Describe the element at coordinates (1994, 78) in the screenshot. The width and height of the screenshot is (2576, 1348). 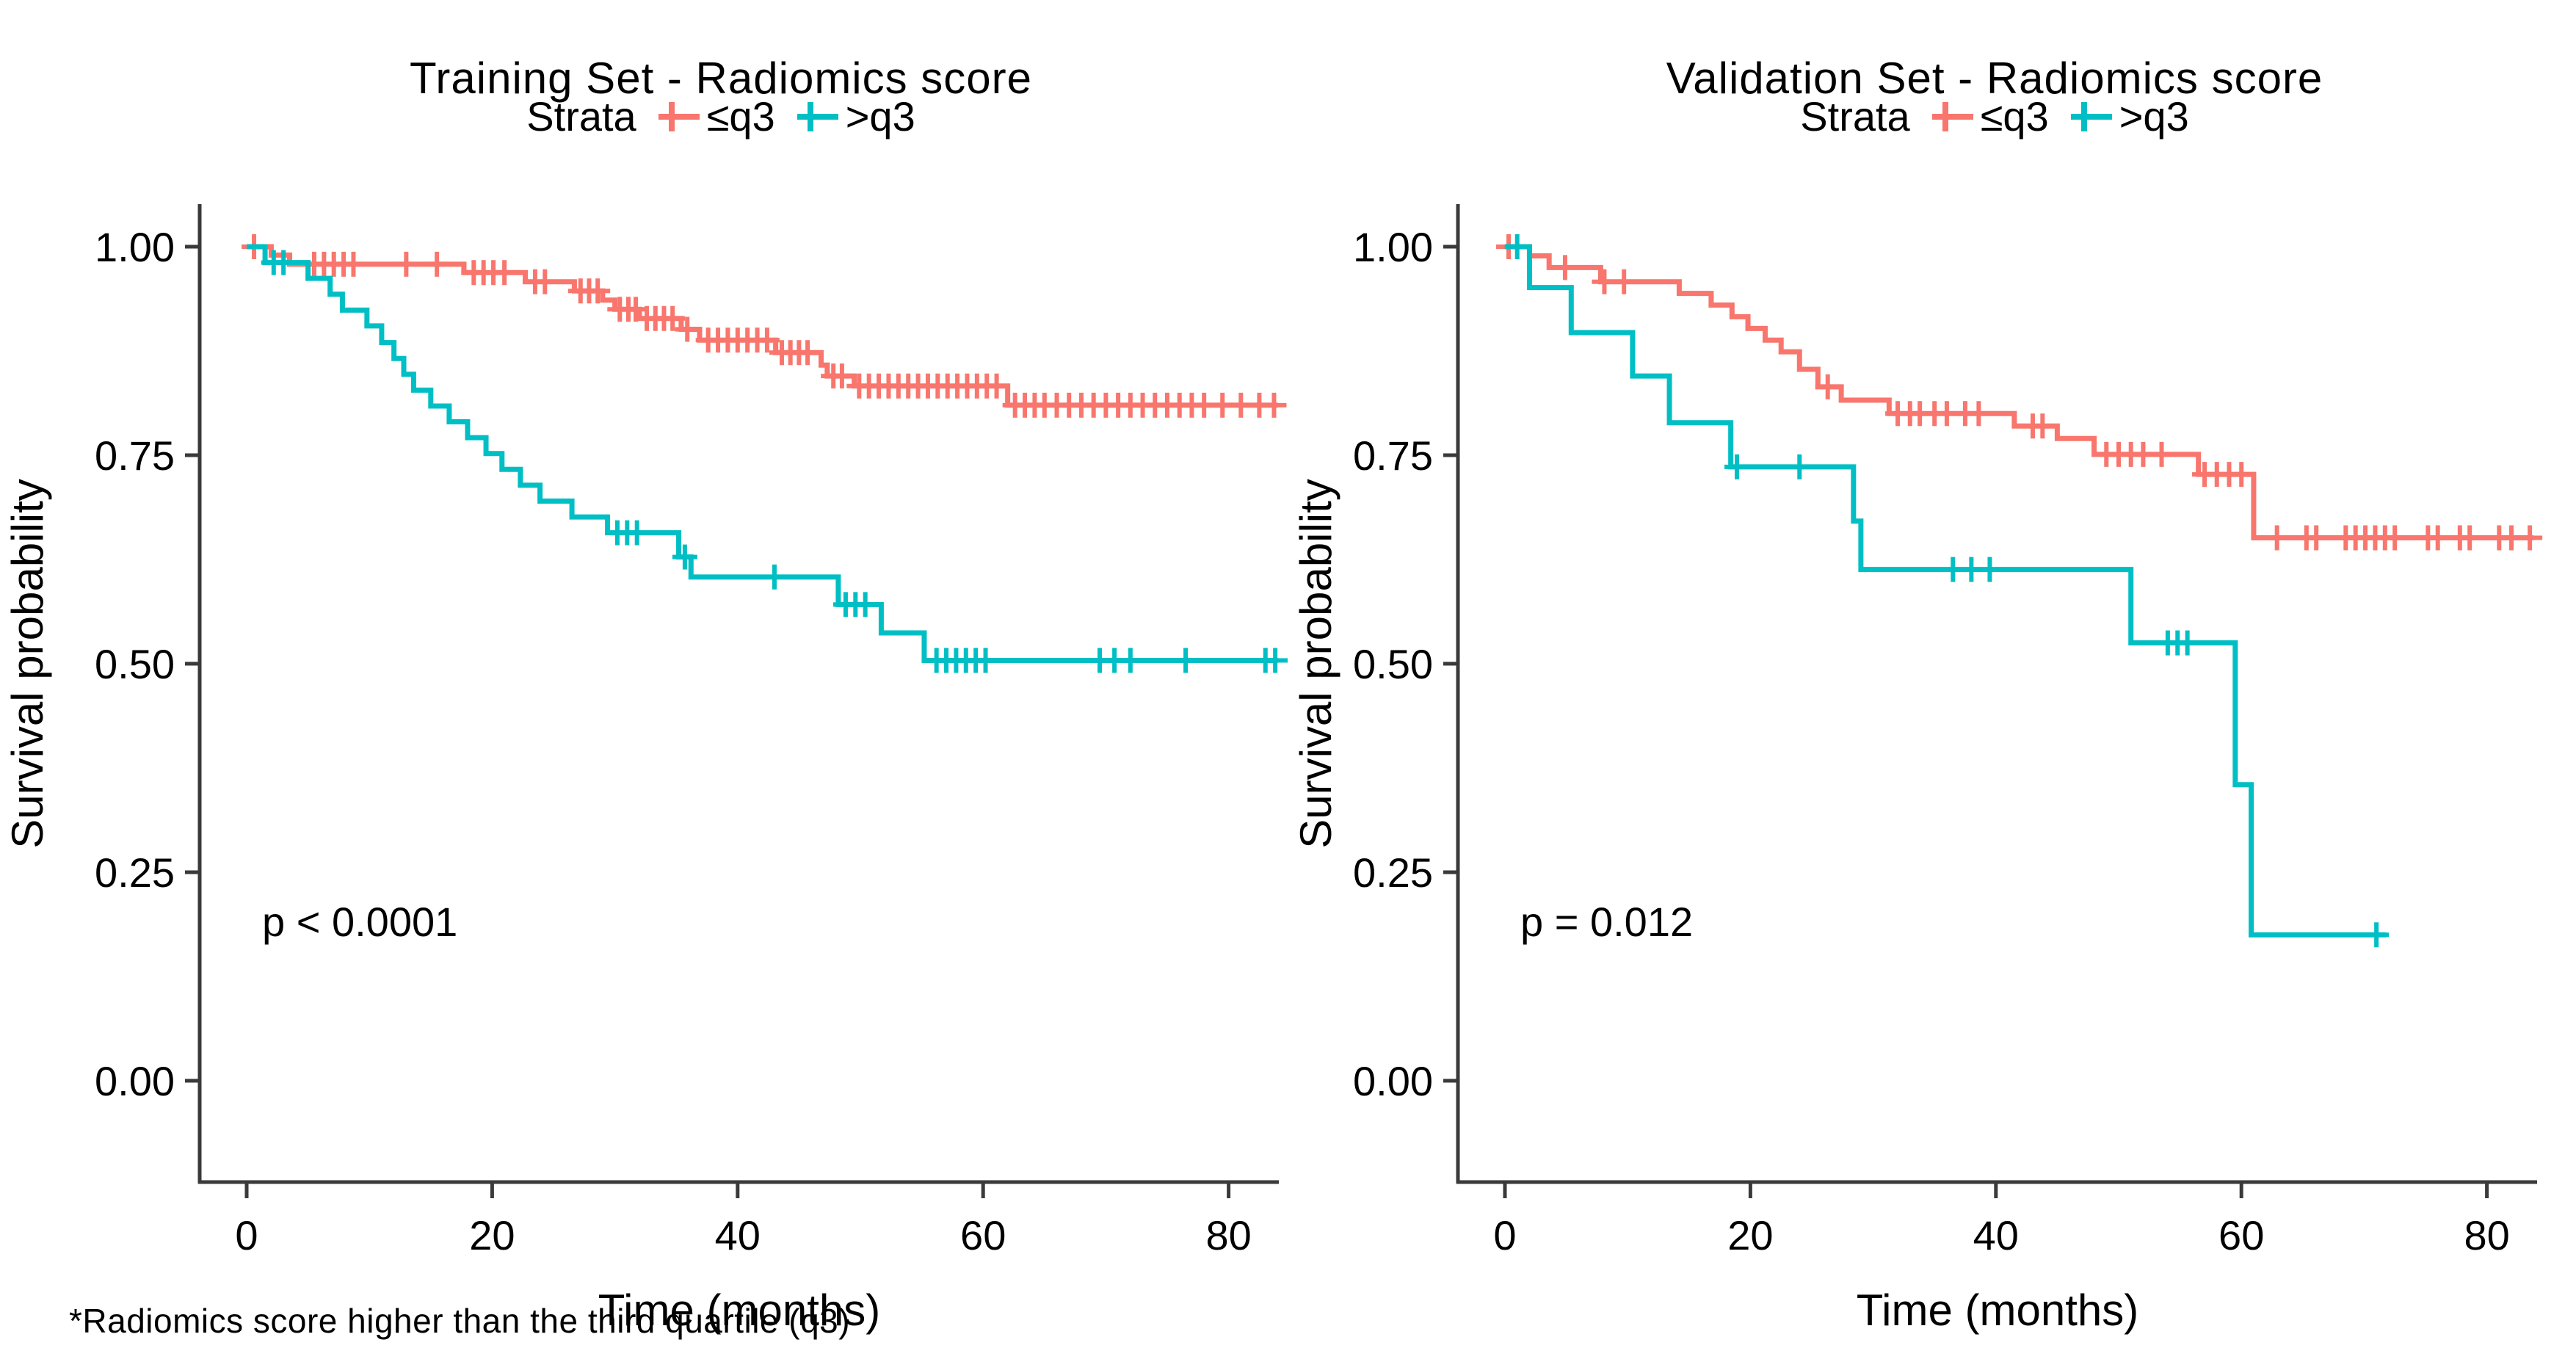
I see `panel-title-validation: Validation Set - Radiomics score` at that location.